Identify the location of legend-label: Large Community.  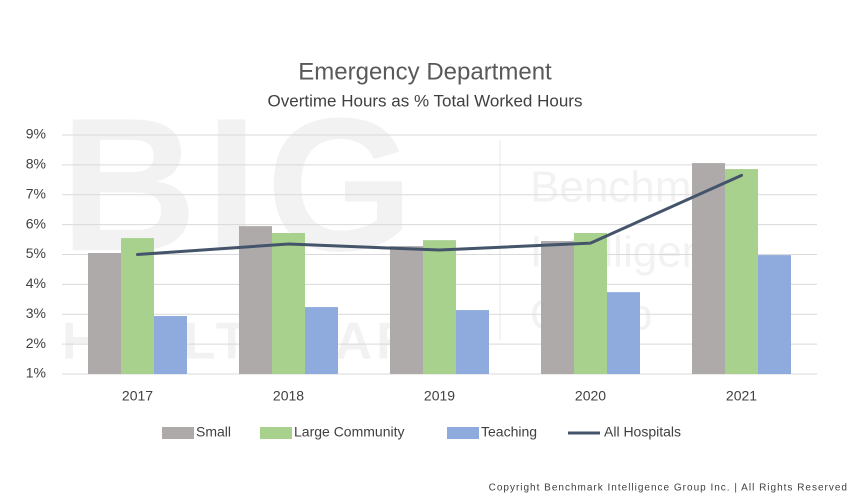
(349, 432).